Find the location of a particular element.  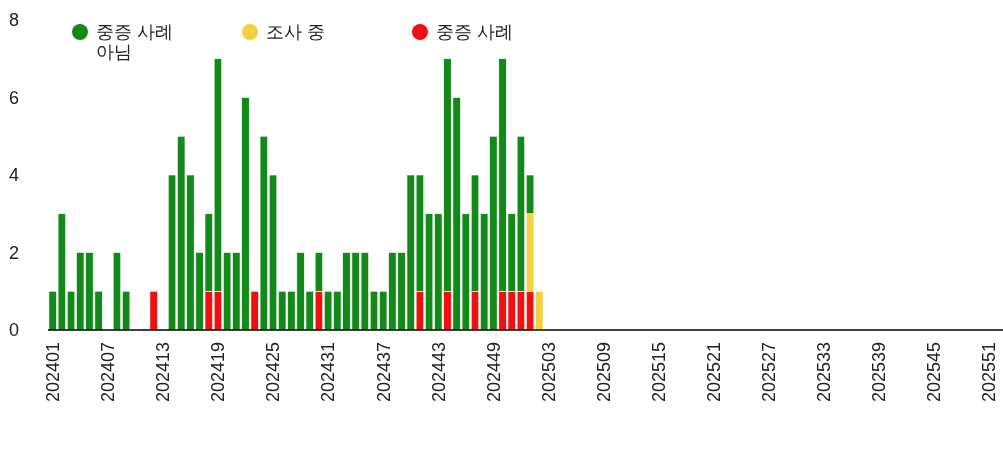

legend-label: 조사 중 is located at coordinates (296, 32).